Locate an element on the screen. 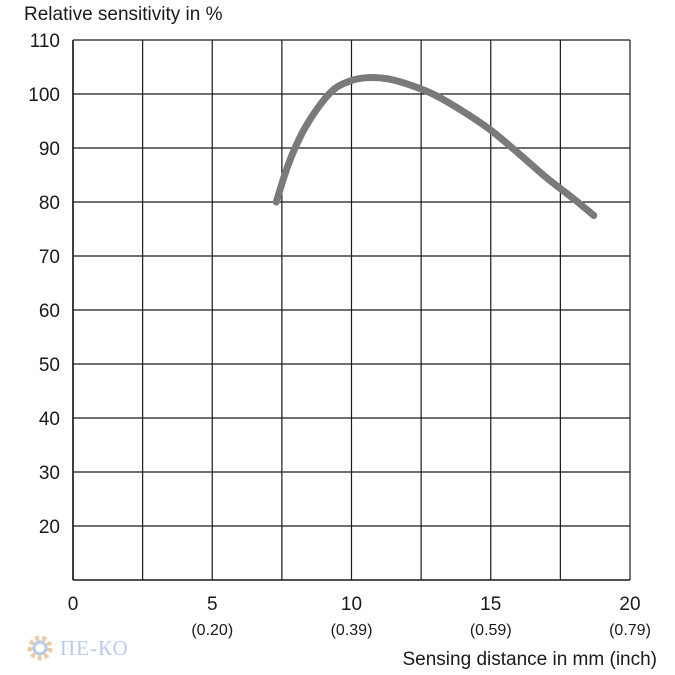 The image size is (675, 675). y-tick-label: 100 is located at coordinates (44, 95).